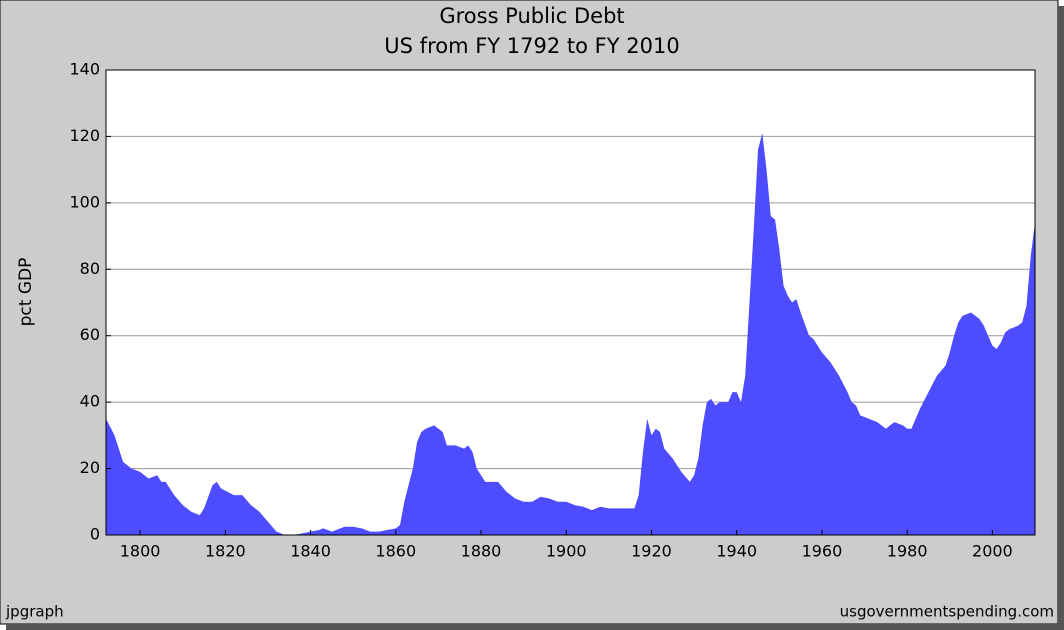 This screenshot has height=630, width=1064. I want to click on x-tick-label: 1820, so click(225, 551).